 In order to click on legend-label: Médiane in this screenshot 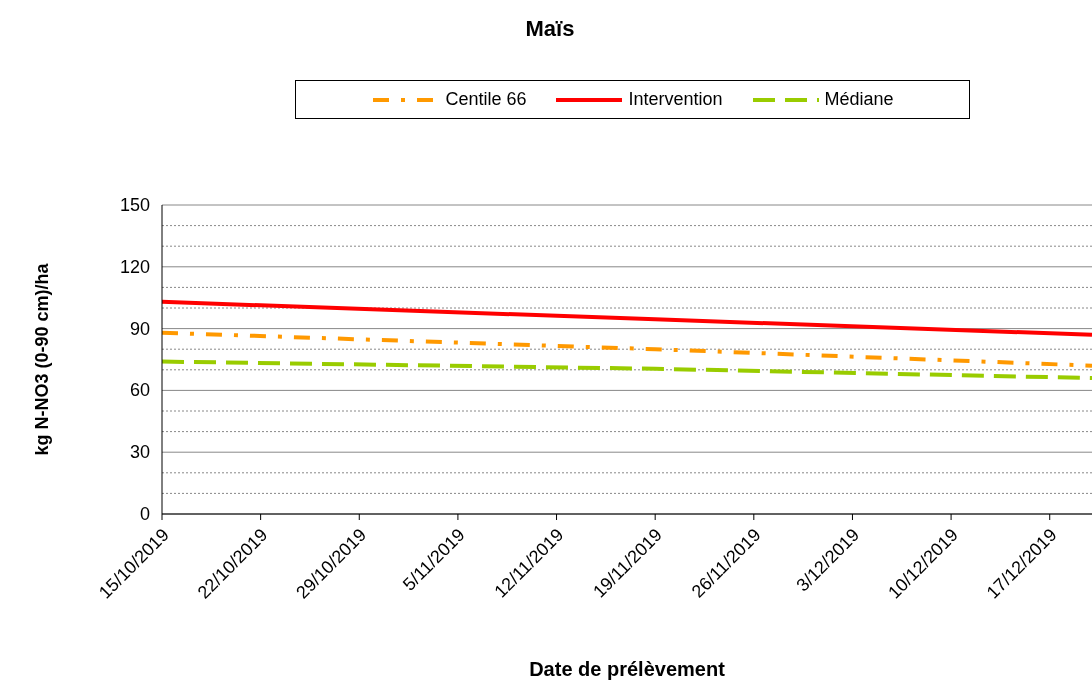, I will do `click(859, 99)`.